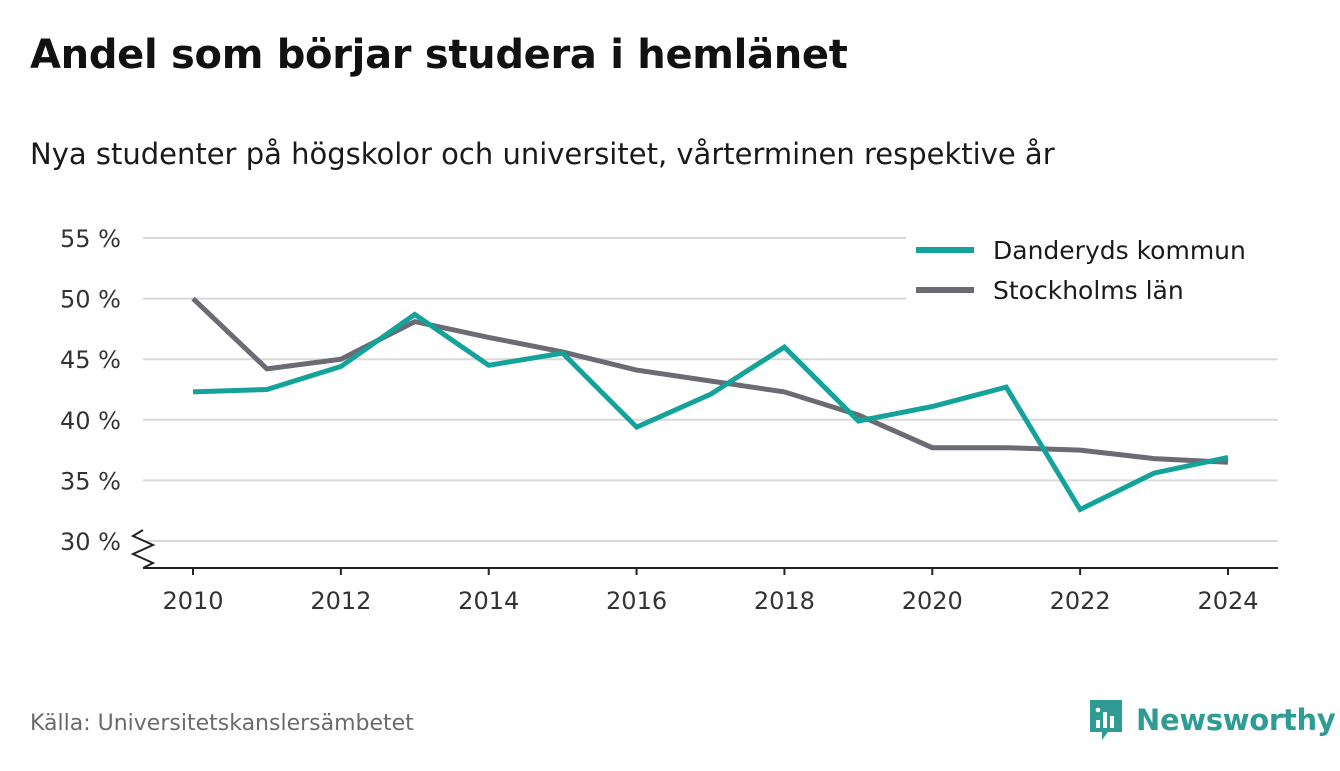 Image resolution: width=1340 pixels, height=771 pixels. I want to click on y-axis-ticks: 30 % 35 % 40 % 45 % 50 % 55 %, so click(90, 390).